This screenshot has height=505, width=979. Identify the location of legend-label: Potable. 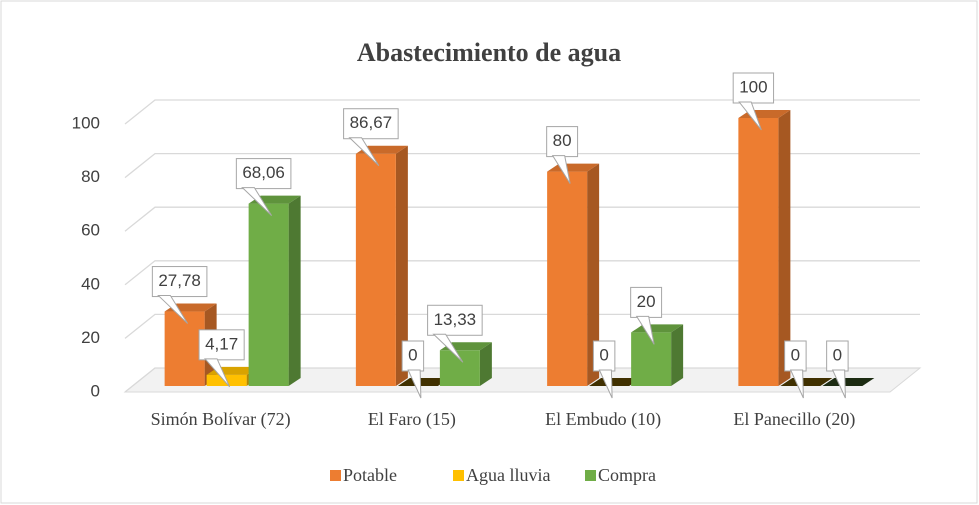
(370, 475).